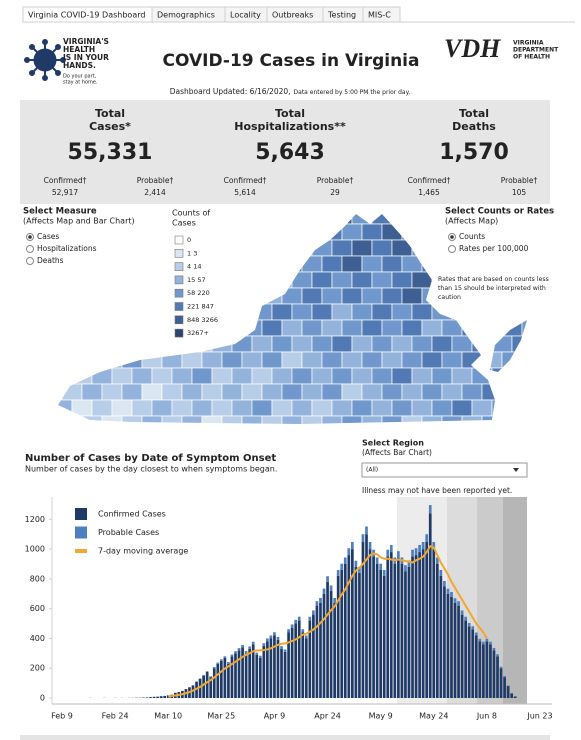 Image resolution: width=581 pixels, height=740 pixels. Describe the element at coordinates (189, 240) in the screenshot. I see `legend-label: 0` at that location.